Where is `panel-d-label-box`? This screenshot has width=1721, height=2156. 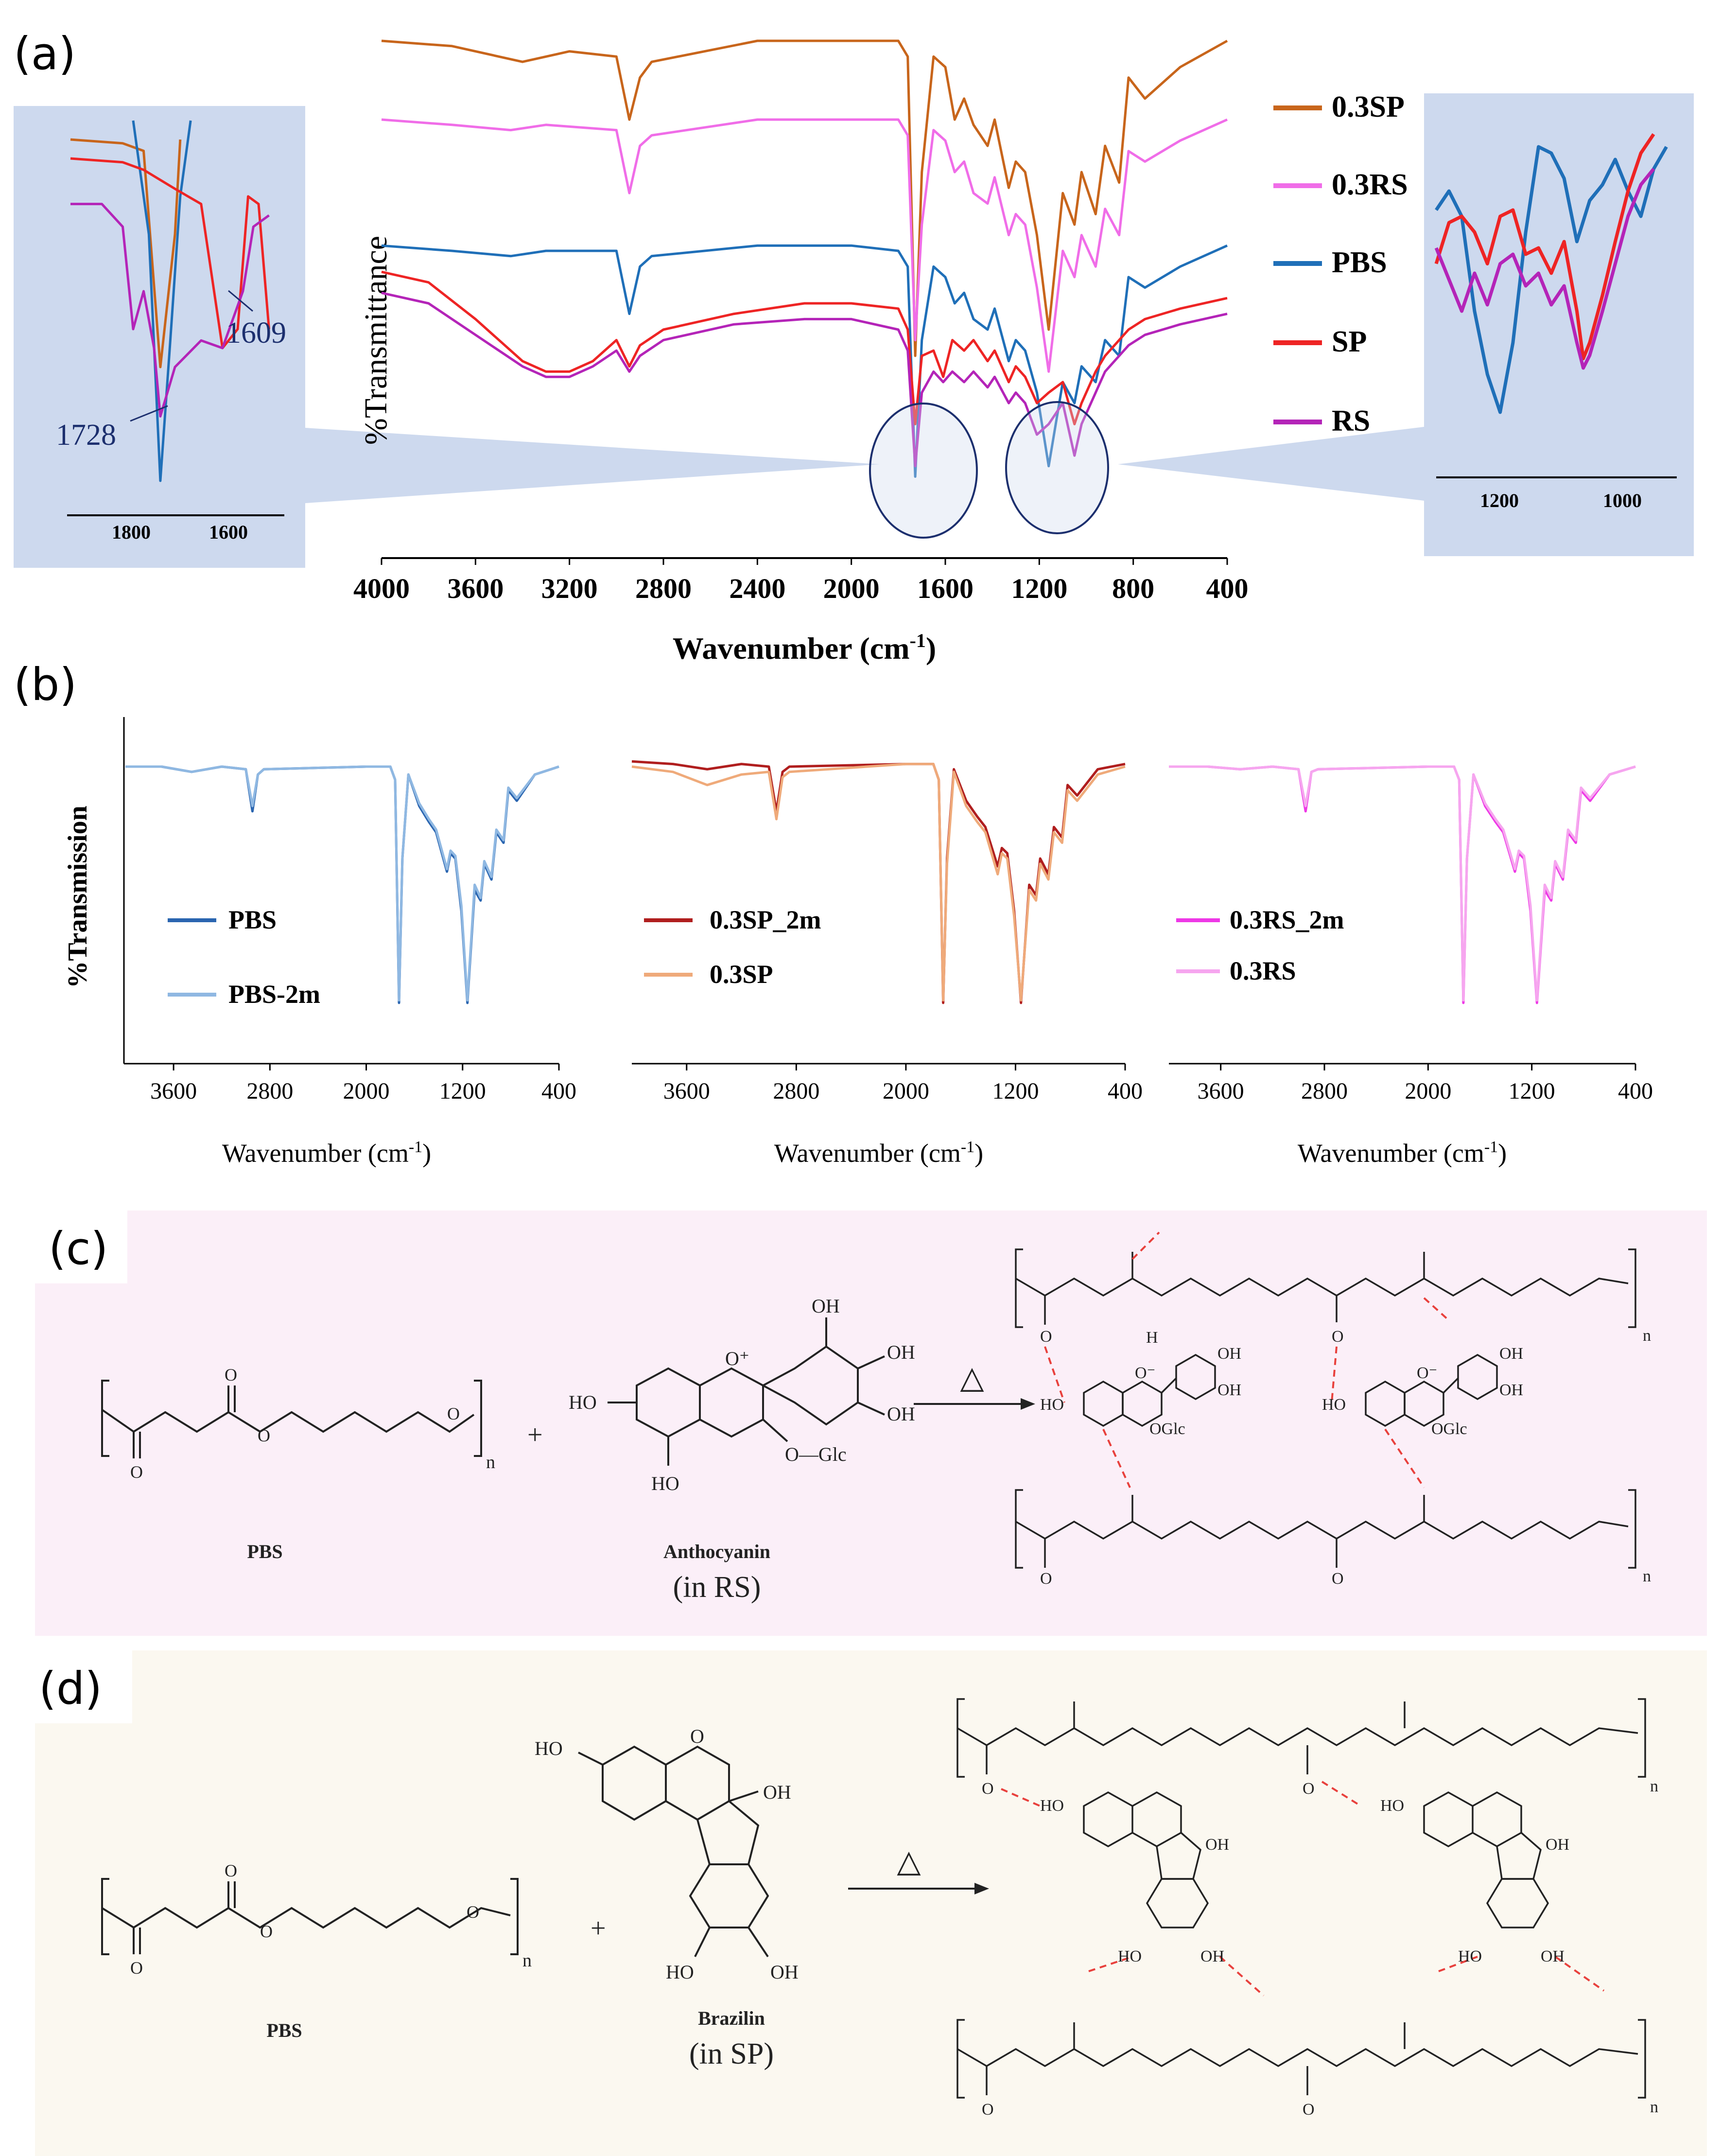 panel-d-label-box is located at coordinates (83, 1687).